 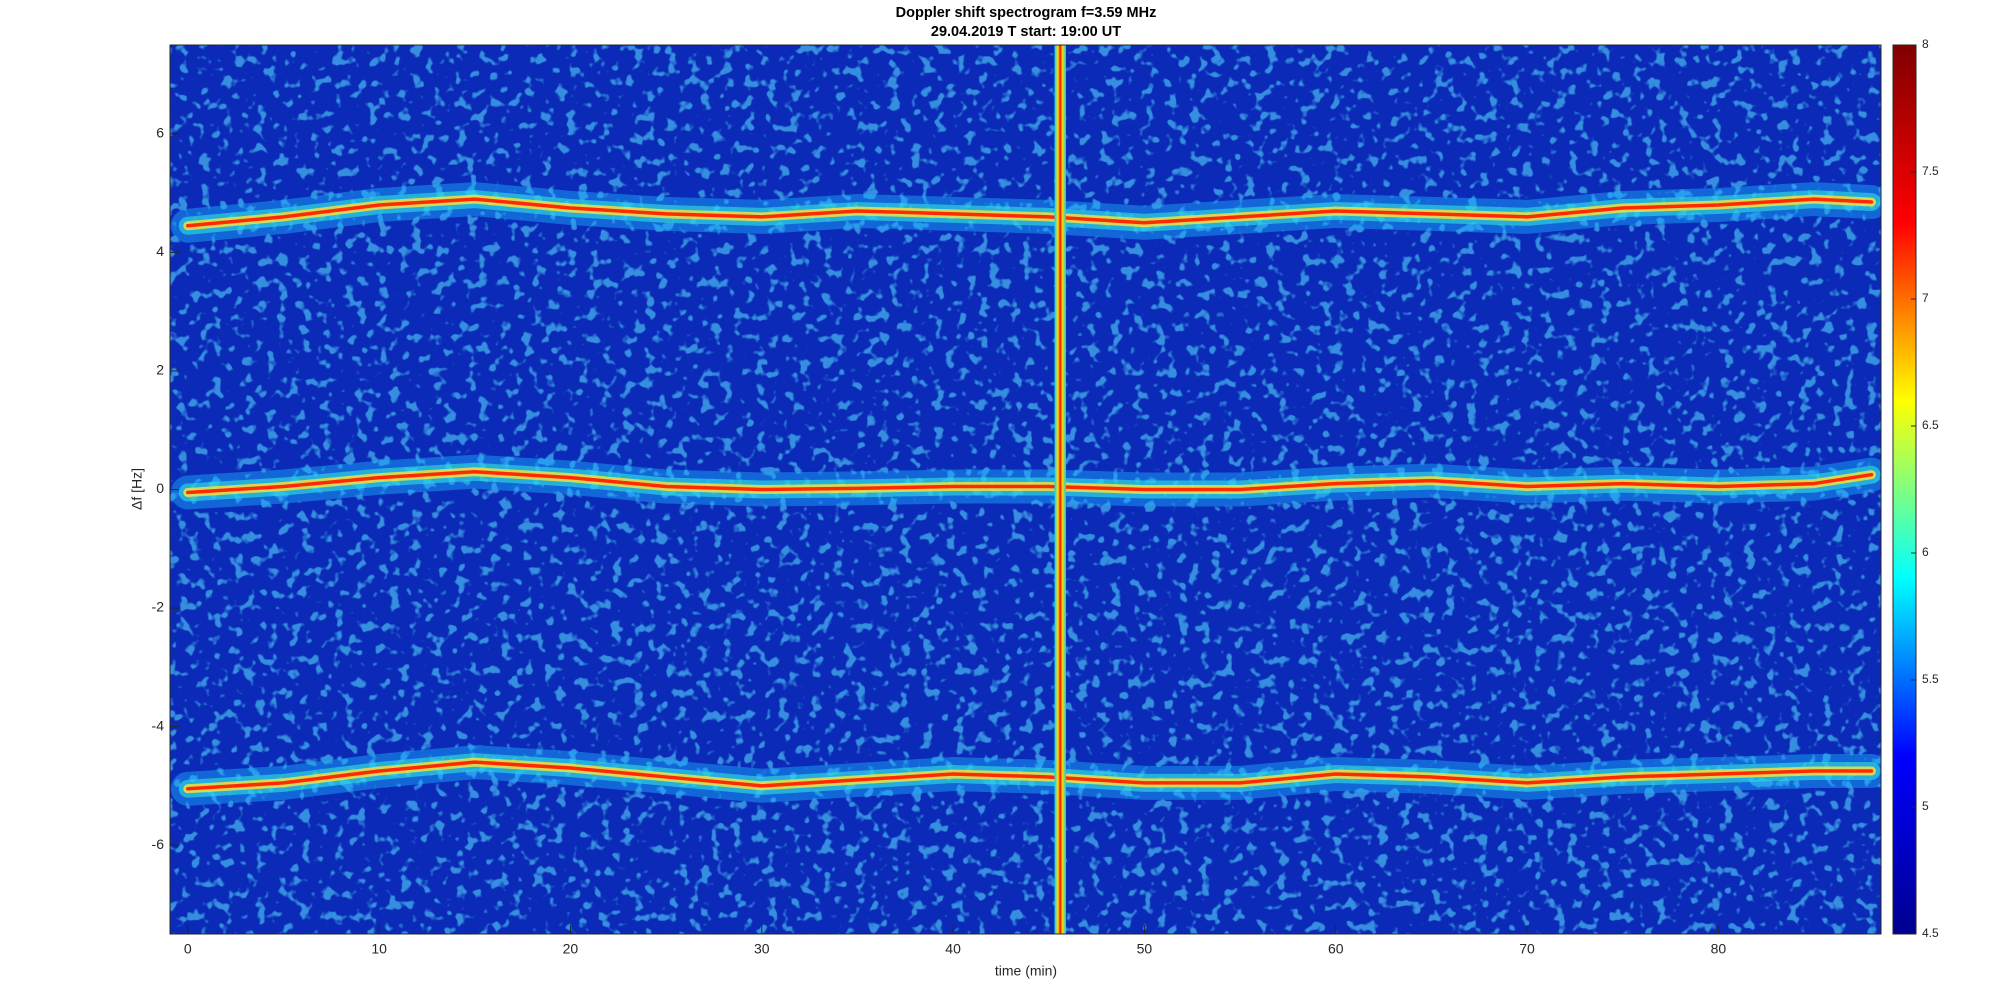 What do you see at coordinates (160, 251) in the screenshot?
I see `y-tick-label: 4` at bounding box center [160, 251].